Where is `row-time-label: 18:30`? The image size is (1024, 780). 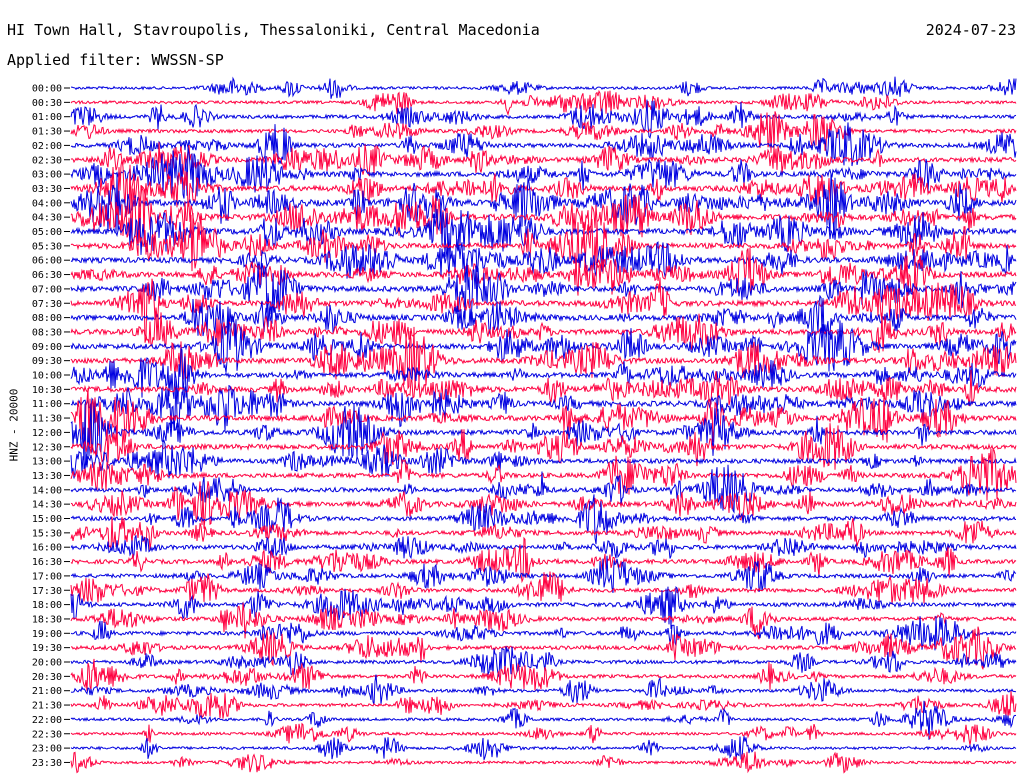
row-time-label: 18:30 is located at coordinates (47, 619).